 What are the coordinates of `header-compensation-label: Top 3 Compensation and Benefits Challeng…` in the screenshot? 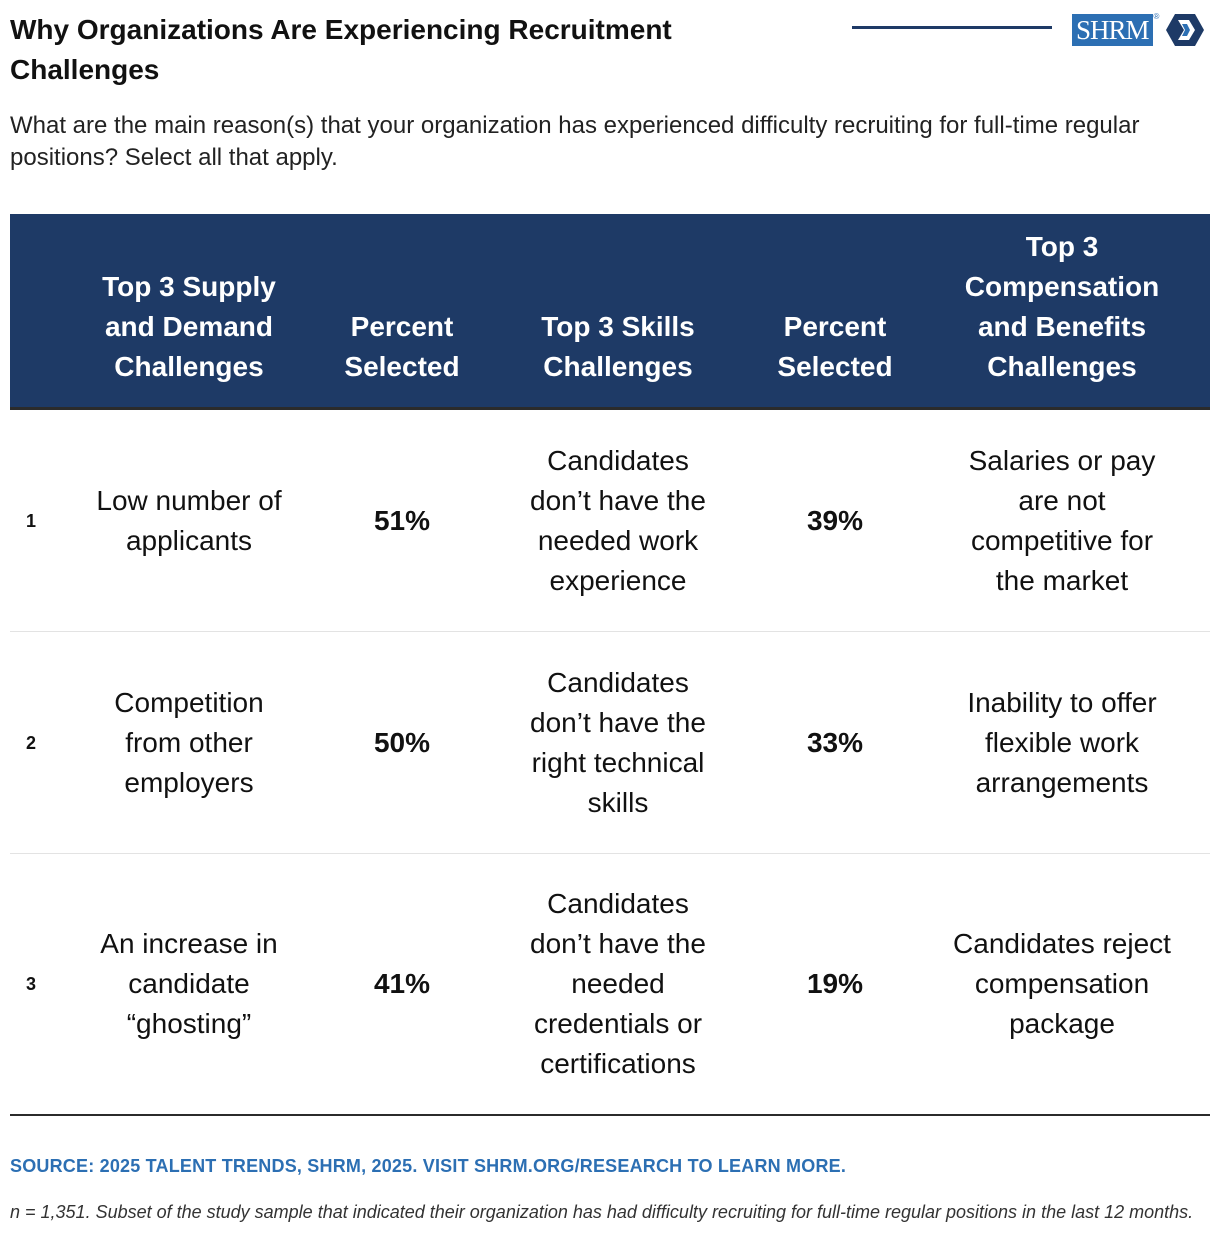 It's located at (1062, 306).